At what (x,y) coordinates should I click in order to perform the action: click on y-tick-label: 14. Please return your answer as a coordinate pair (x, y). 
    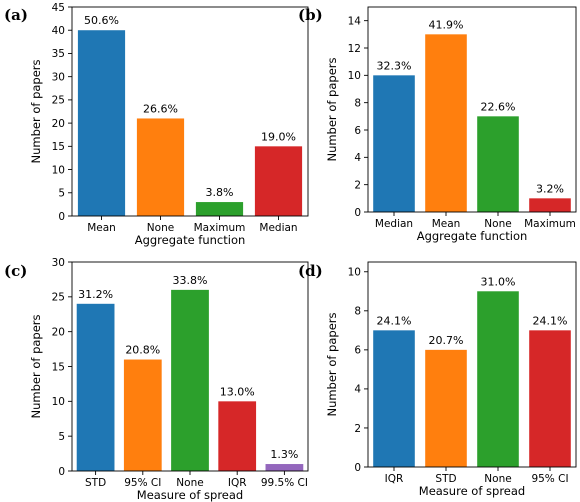
    Looking at the image, I should click on (355, 21).